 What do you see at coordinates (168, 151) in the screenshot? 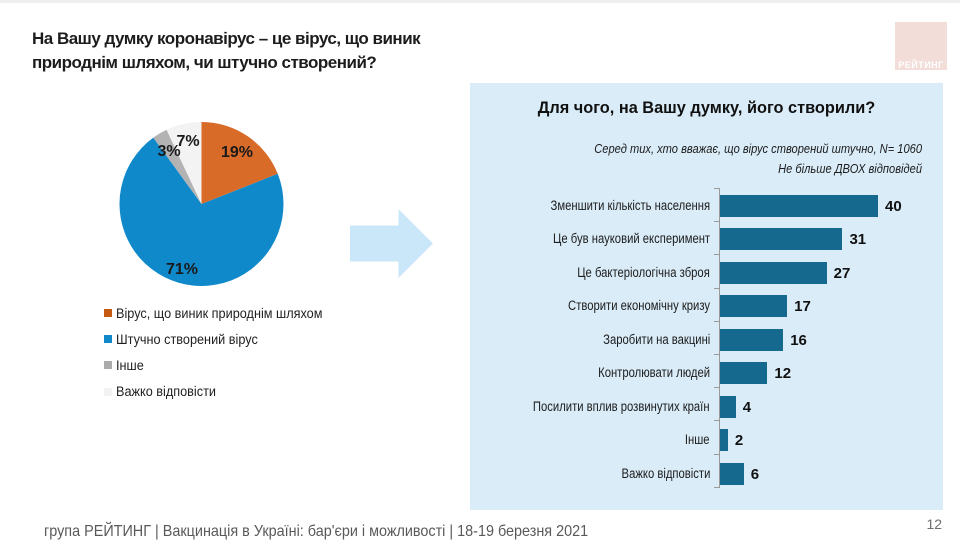
I see `svg-text: 3%` at bounding box center [168, 151].